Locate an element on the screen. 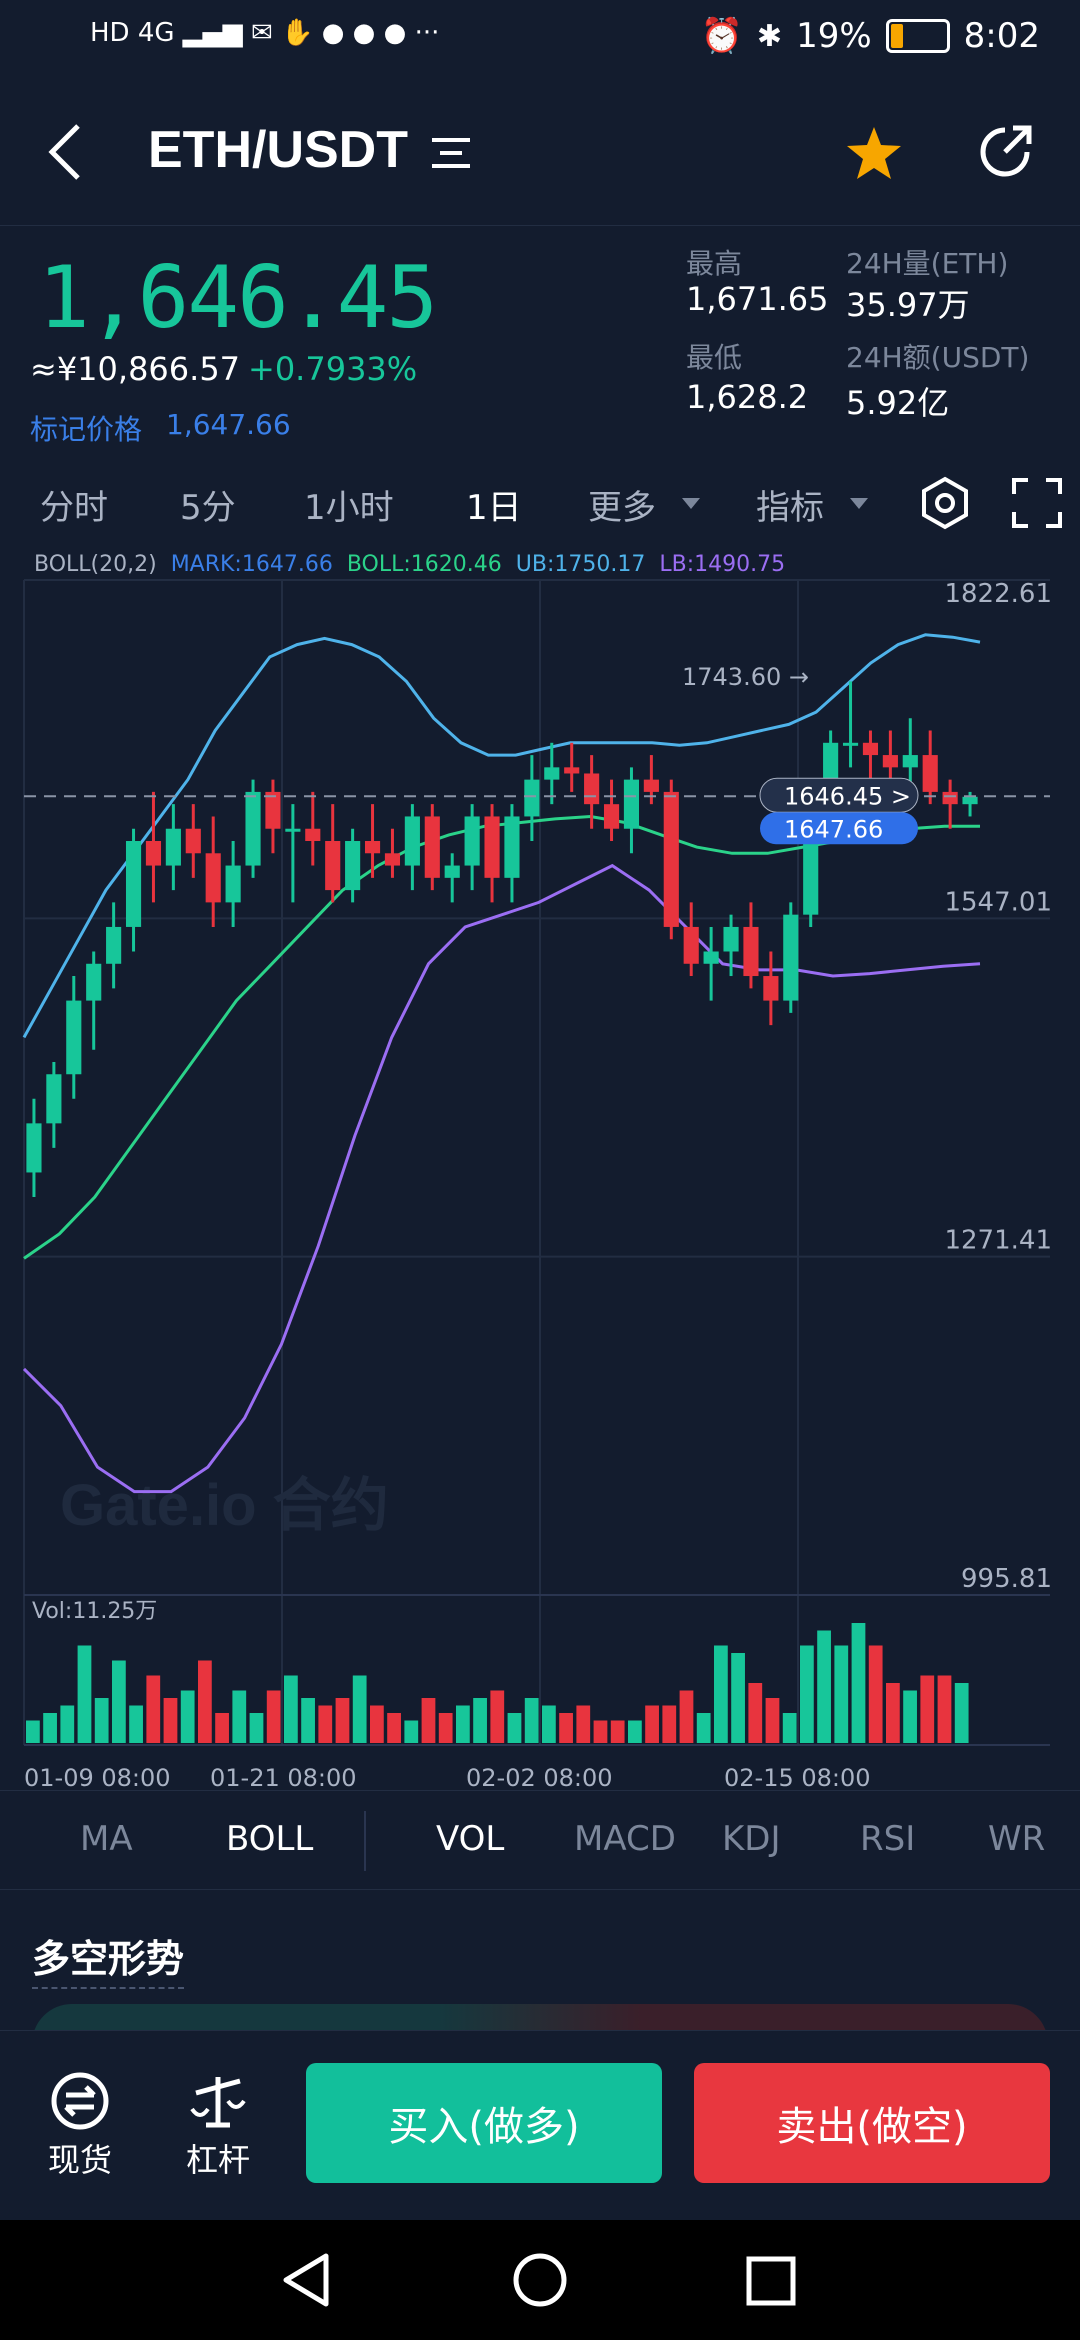 The image size is (1080, 2340). tab-macd: MACD is located at coordinates (625, 1839).